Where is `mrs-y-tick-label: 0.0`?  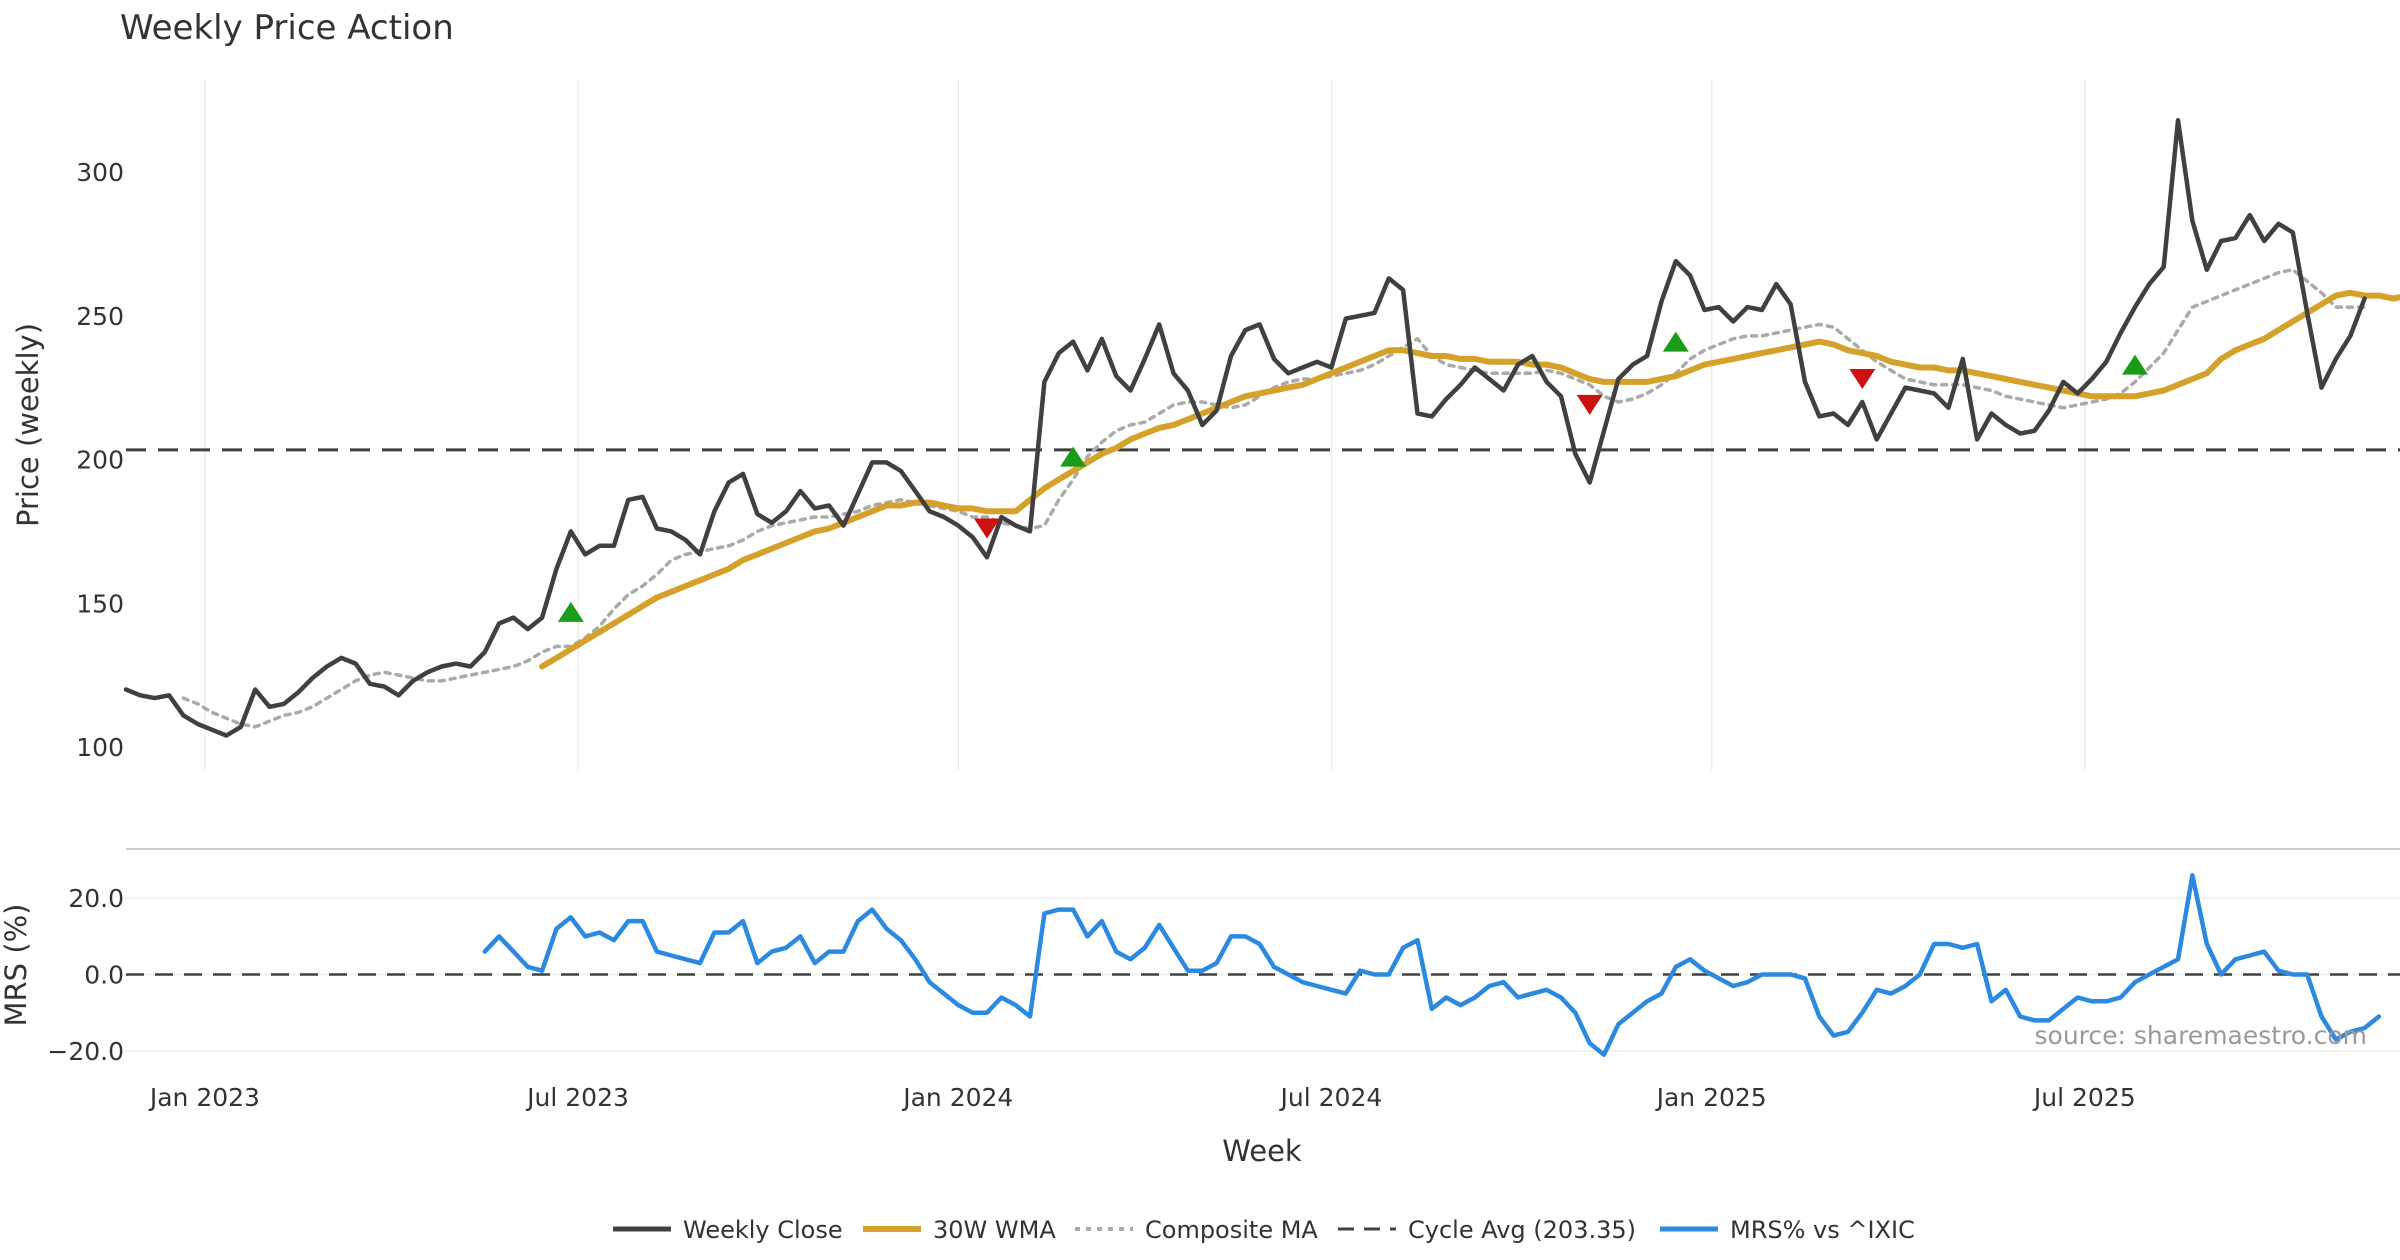
mrs-y-tick-label: 0.0 is located at coordinates (104, 975).